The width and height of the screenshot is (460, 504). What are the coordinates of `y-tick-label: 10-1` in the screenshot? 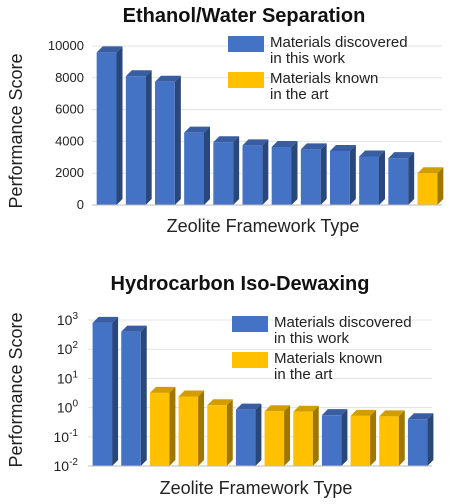 It's located at (66, 436).